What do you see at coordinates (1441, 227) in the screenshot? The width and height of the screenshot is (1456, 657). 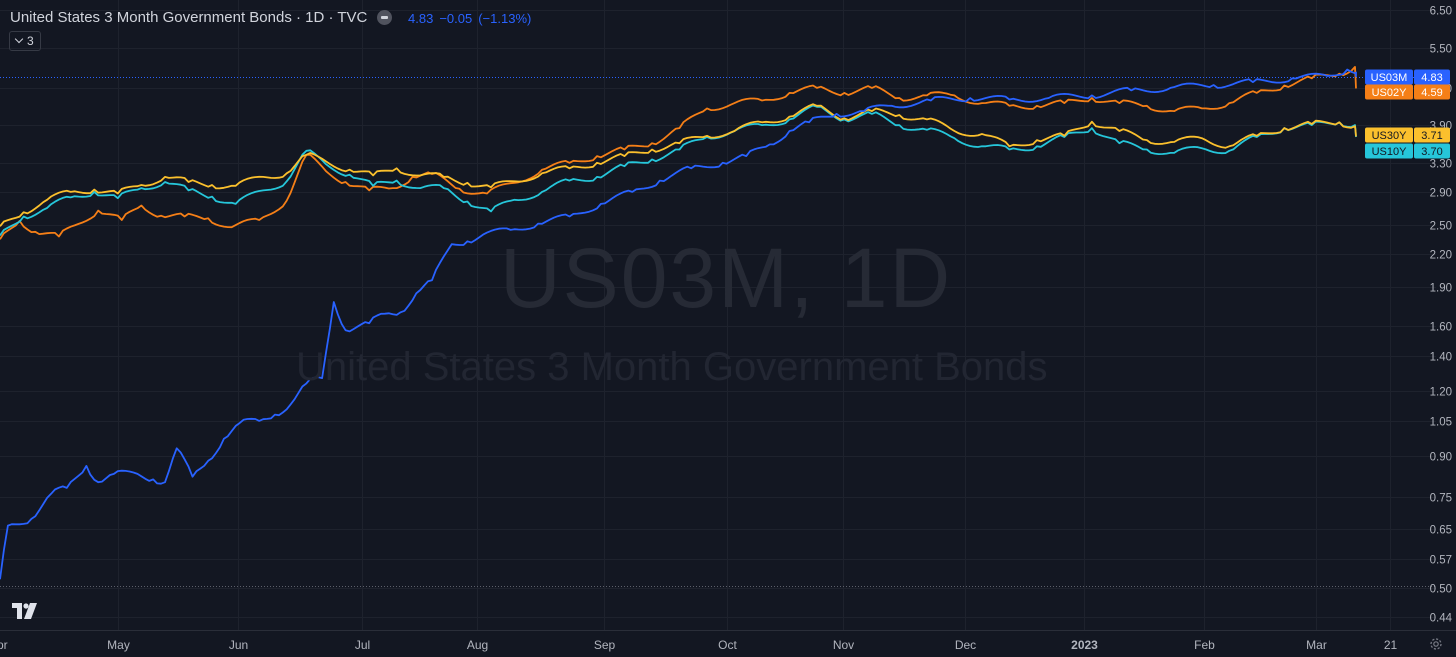 I see `y-tick-label: 2.50` at bounding box center [1441, 227].